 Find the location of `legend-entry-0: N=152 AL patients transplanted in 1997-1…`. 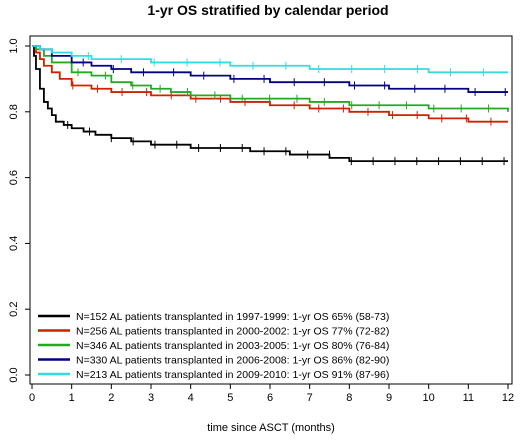

legend-entry-0: N=152 AL patients transplanted in 1997-1… is located at coordinates (232, 317).